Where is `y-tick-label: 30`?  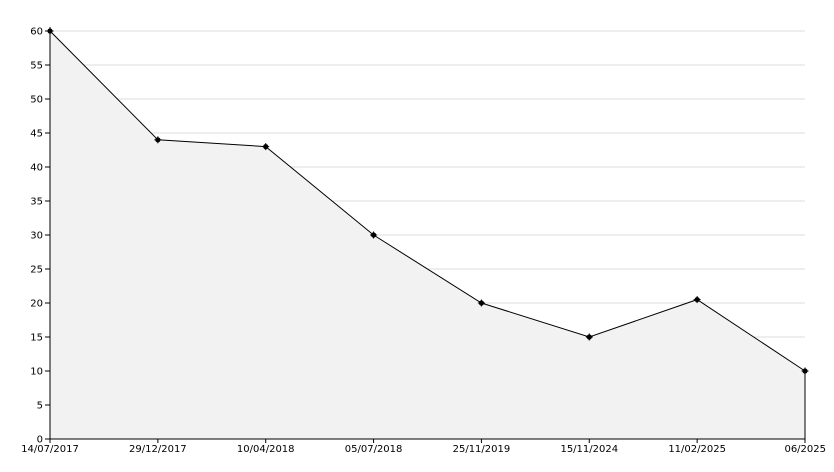 y-tick-label: 30 is located at coordinates (36, 236).